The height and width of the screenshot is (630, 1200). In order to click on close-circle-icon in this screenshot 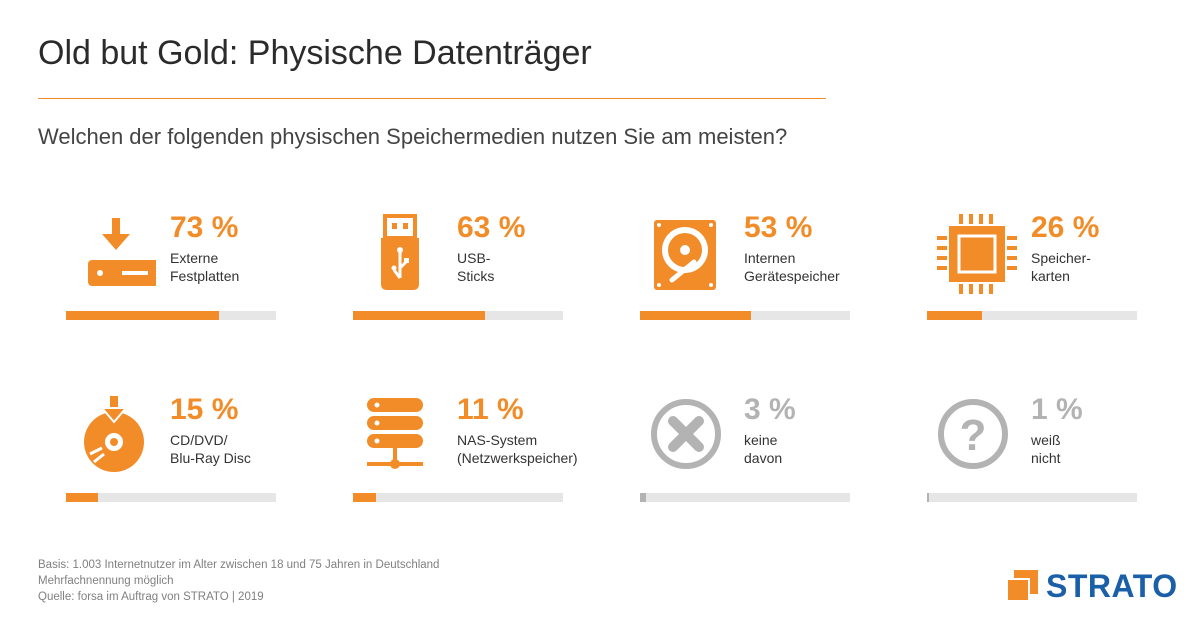, I will do `click(690, 436)`.